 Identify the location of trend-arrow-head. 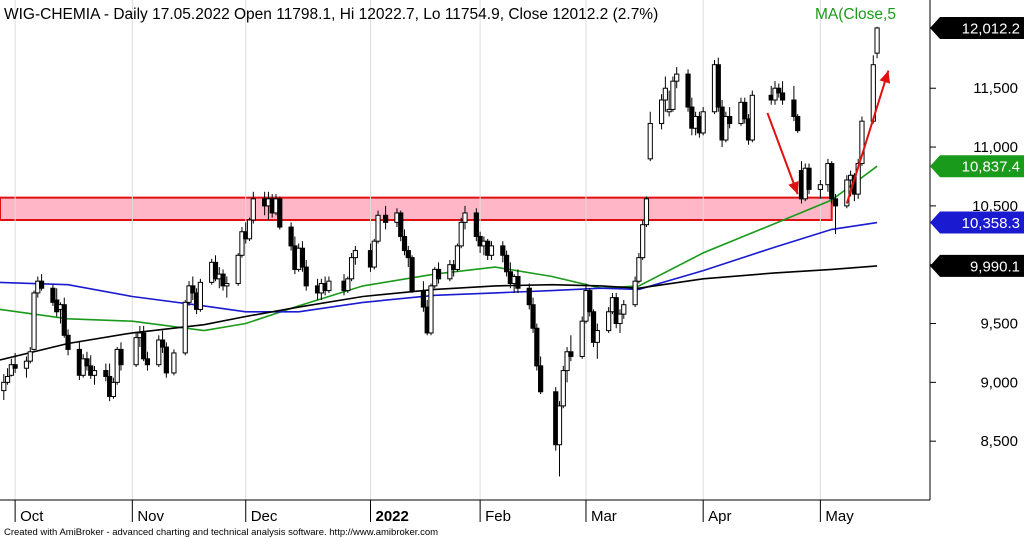
(885, 77).